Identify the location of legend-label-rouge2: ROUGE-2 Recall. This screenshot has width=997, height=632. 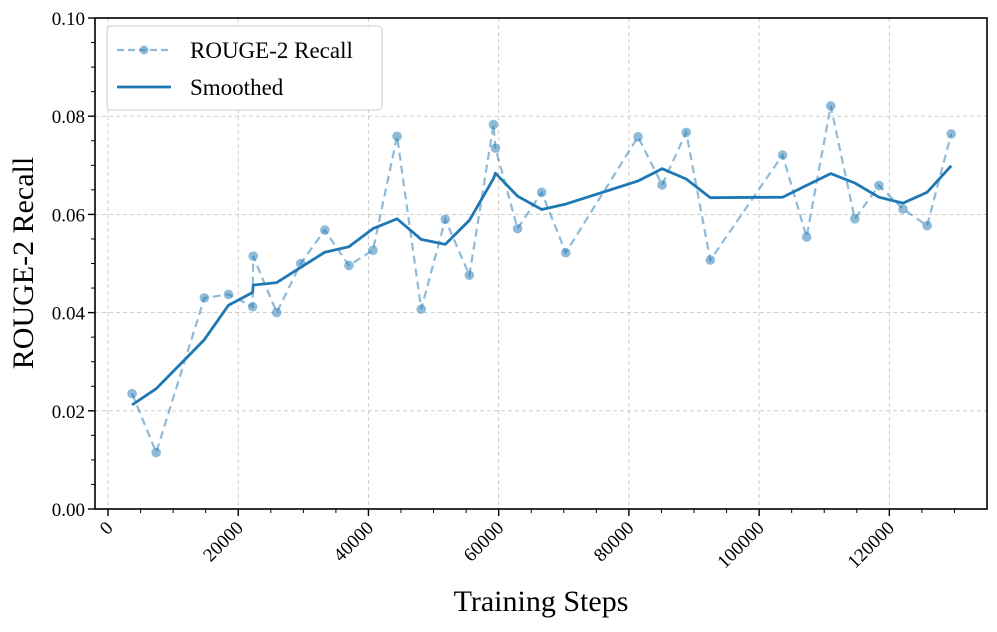
(271, 50).